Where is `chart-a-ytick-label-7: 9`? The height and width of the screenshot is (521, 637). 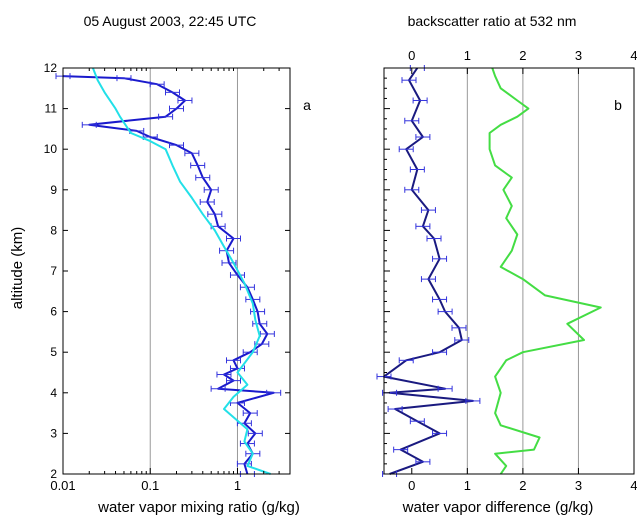
chart-a-ytick-label-7: 9 is located at coordinates (53, 190).